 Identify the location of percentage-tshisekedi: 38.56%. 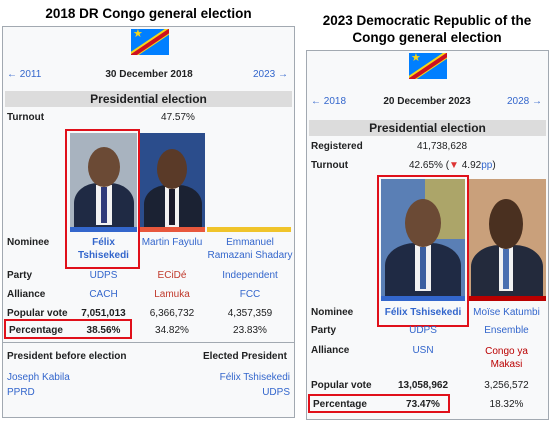
(103, 330).